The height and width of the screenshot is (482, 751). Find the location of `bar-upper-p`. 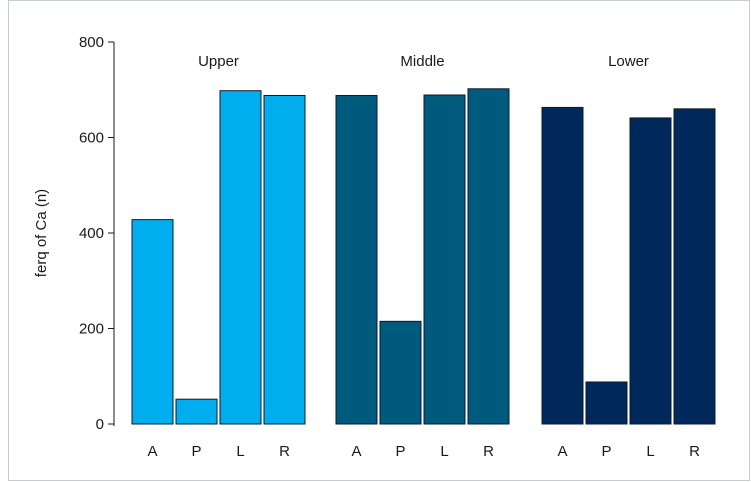

bar-upper-p is located at coordinates (196, 411).